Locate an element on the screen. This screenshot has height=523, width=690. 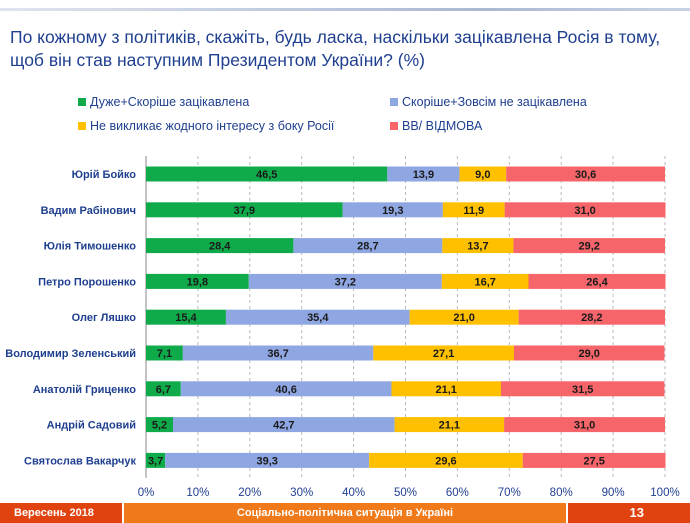
x-tick-label: 20% is located at coordinates (249, 493).